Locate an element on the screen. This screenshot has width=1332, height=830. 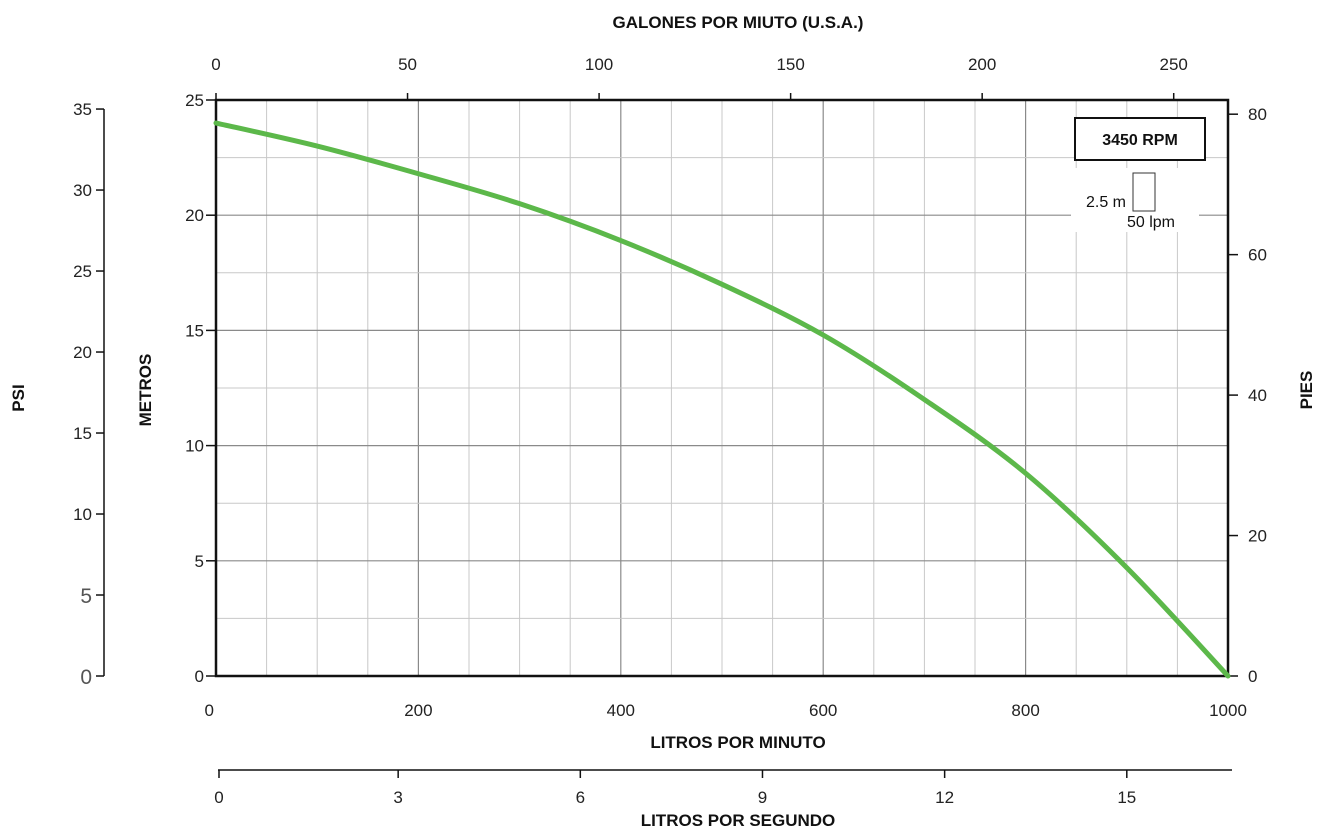
legend-title: 3450 RPM is located at coordinates (1140, 140).